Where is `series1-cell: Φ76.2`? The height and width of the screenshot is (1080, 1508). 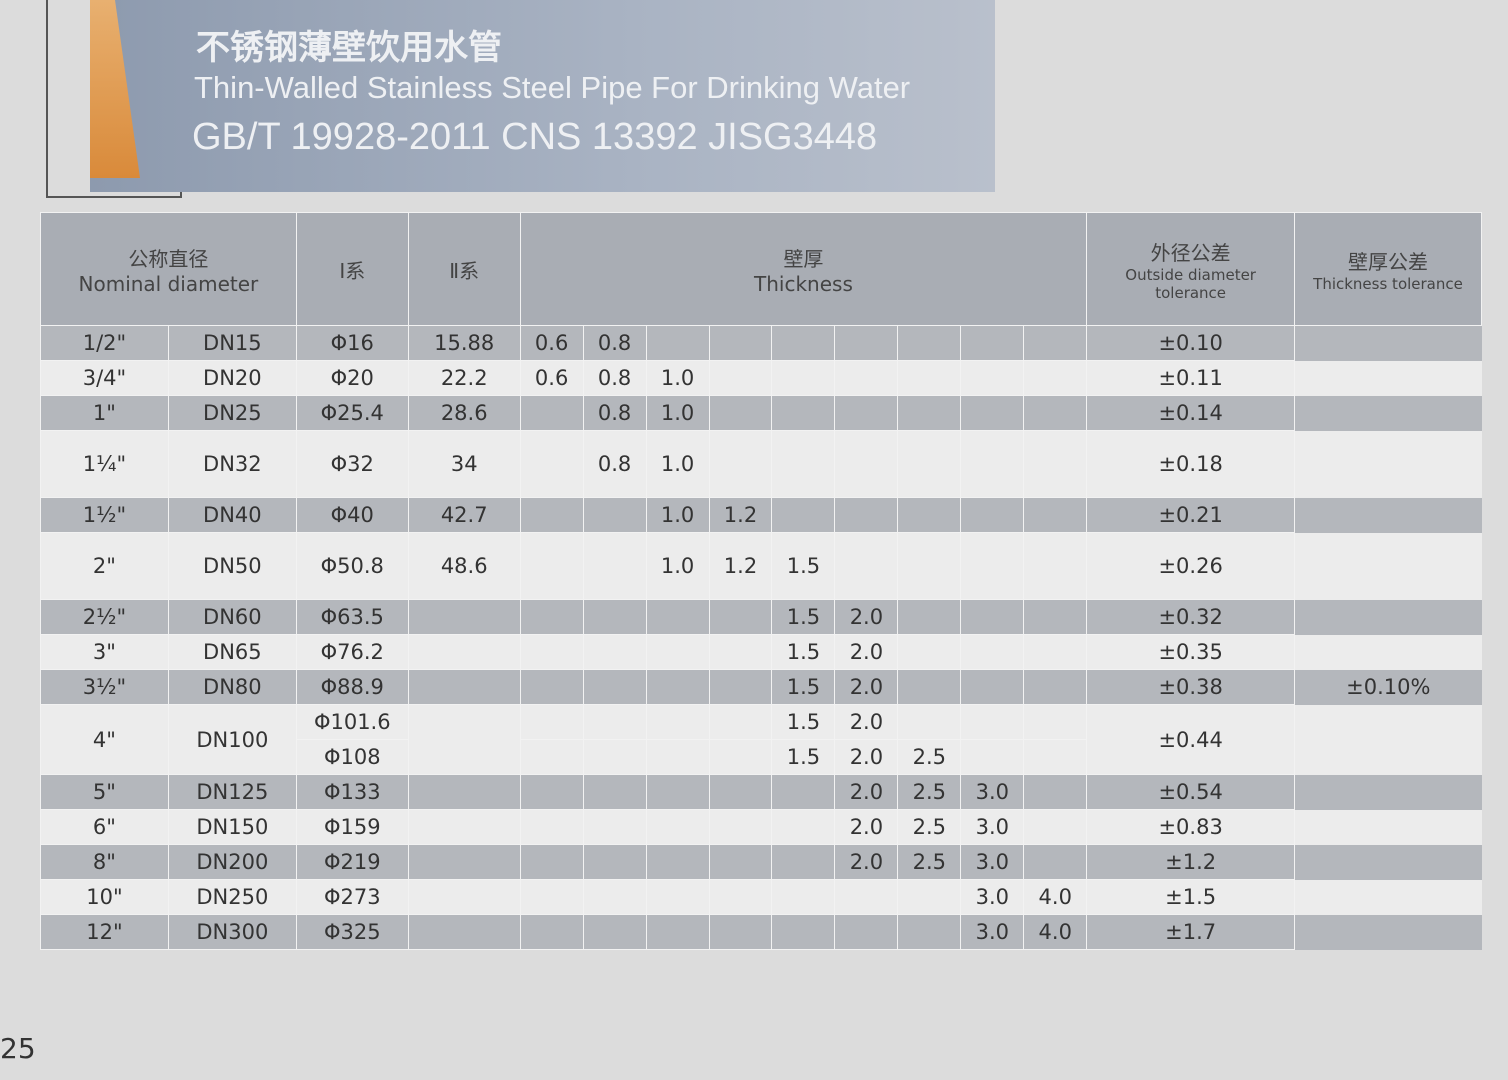 series1-cell: Φ76.2 is located at coordinates (352, 652).